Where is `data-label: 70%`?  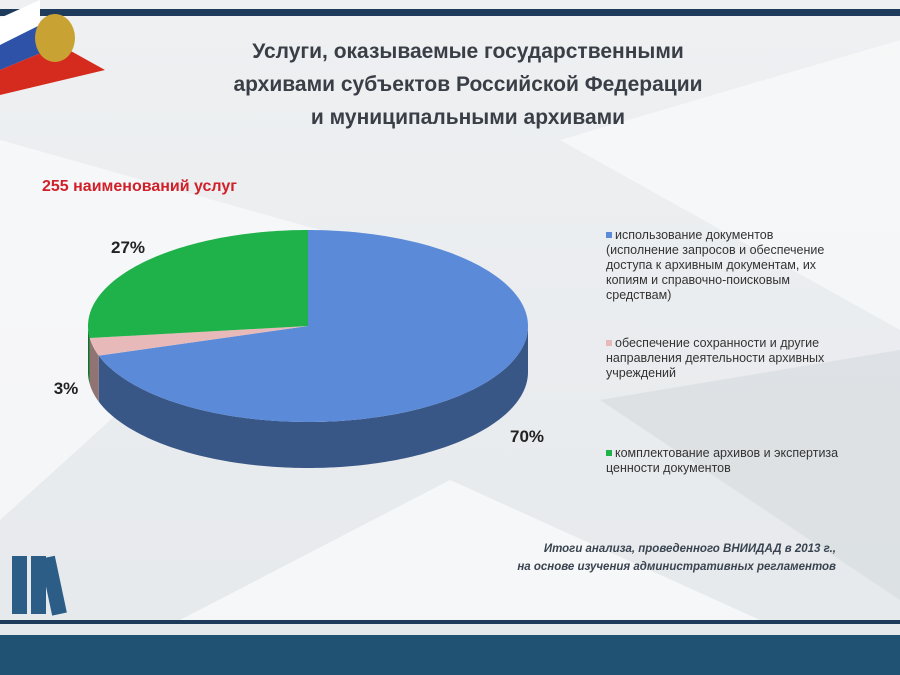
data-label: 70% is located at coordinates (527, 436).